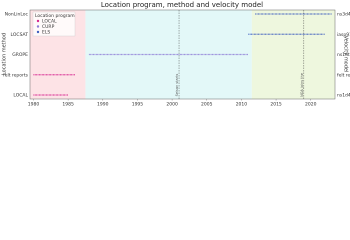 Image resolution: width=350 pixels, height=240 pixels. I want to click on y-tick-label: felt reports, so click(16, 75).